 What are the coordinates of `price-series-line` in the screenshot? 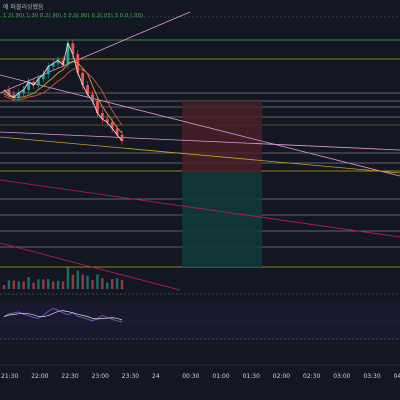 It's located at (63, 91).